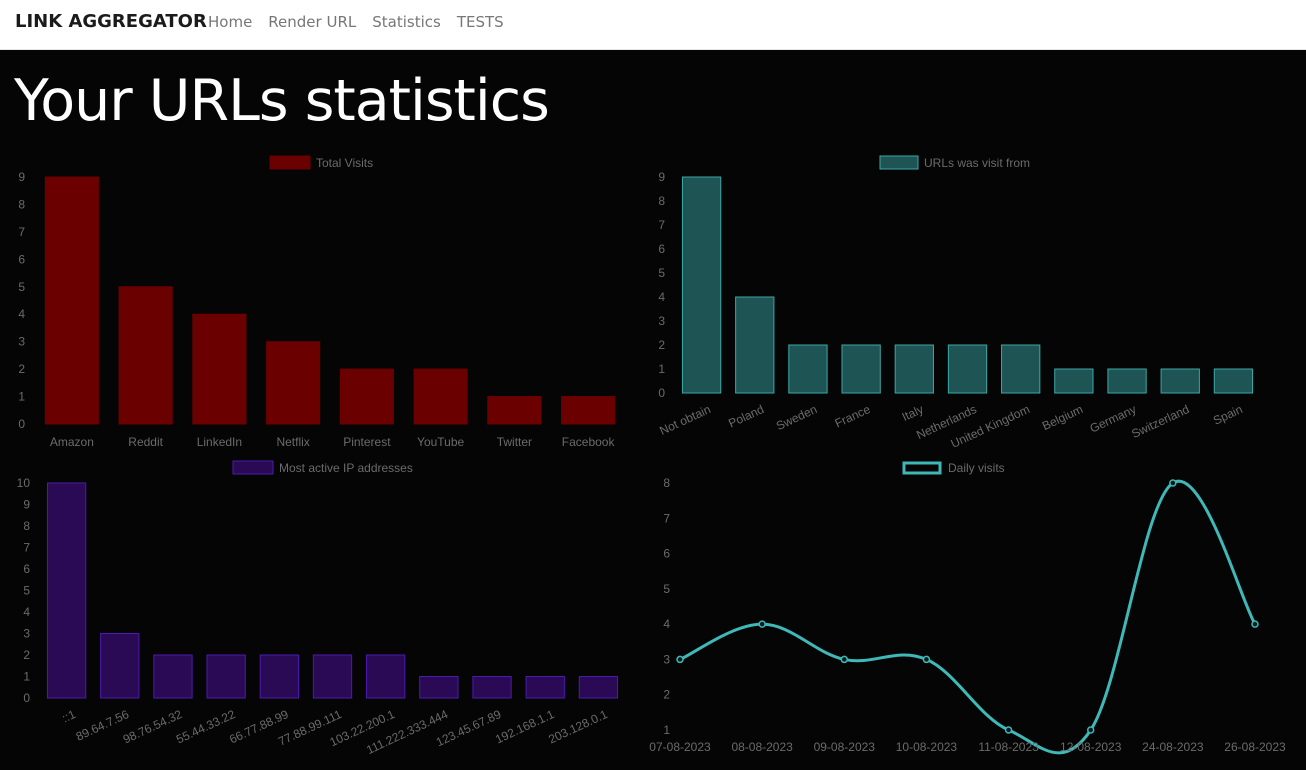 The height and width of the screenshot is (770, 1306). I want to click on x-tick-label: Belgium, so click(1062, 417).